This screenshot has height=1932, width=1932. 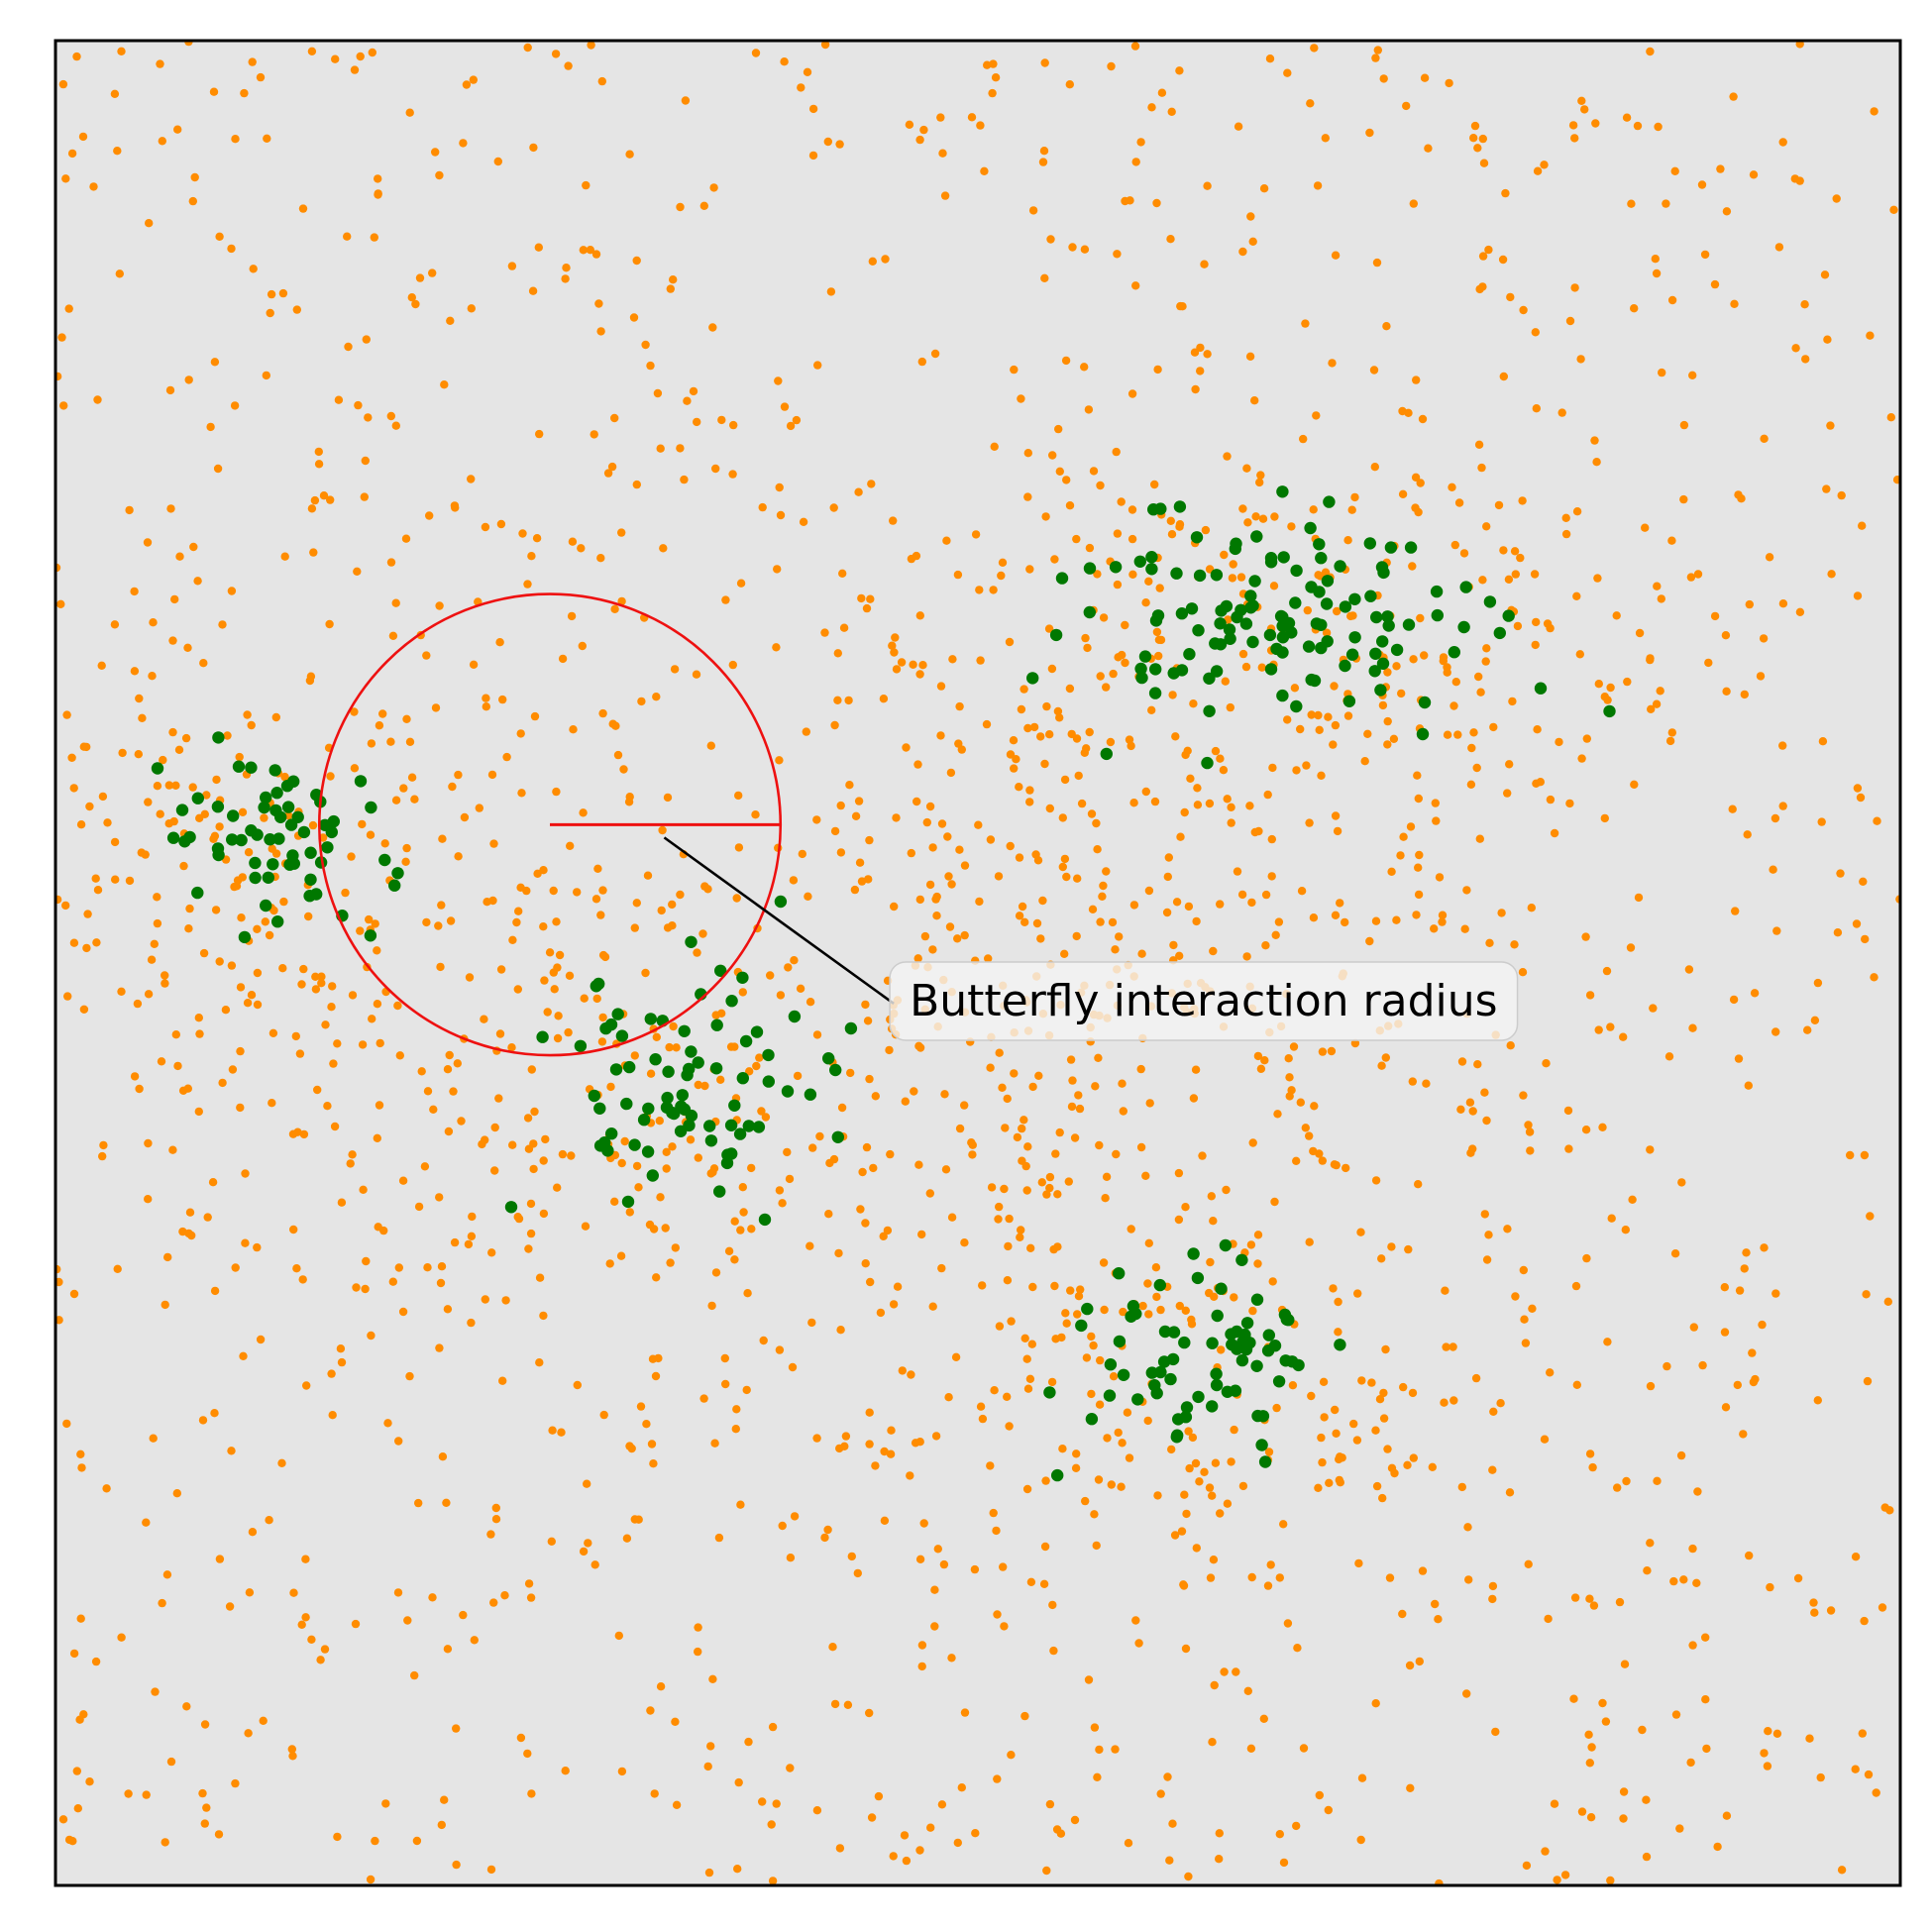 What do you see at coordinates (1091, 938) in the screenshot?
I see `annotation-layer: Butterfly interaction radius` at bounding box center [1091, 938].